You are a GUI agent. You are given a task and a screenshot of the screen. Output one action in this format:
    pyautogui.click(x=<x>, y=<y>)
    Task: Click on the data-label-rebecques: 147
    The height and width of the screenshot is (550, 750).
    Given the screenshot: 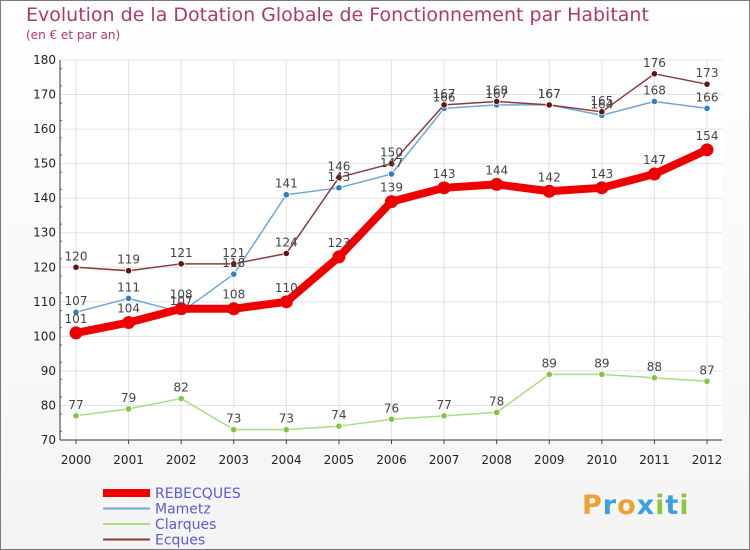 What is the action you would take?
    pyautogui.click(x=654, y=160)
    